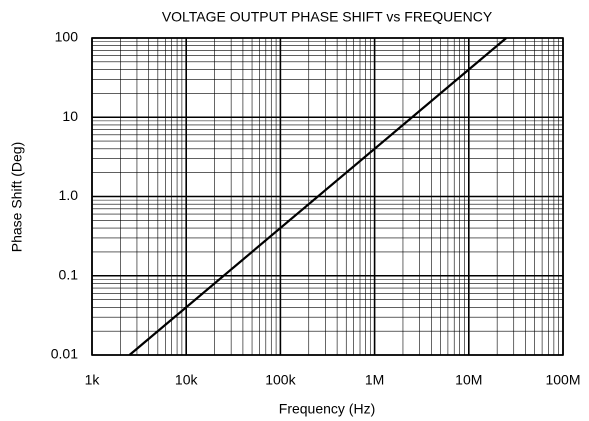 The image size is (589, 421). Describe the element at coordinates (64, 354) in the screenshot. I see `y-tick-label: 0.01` at that location.